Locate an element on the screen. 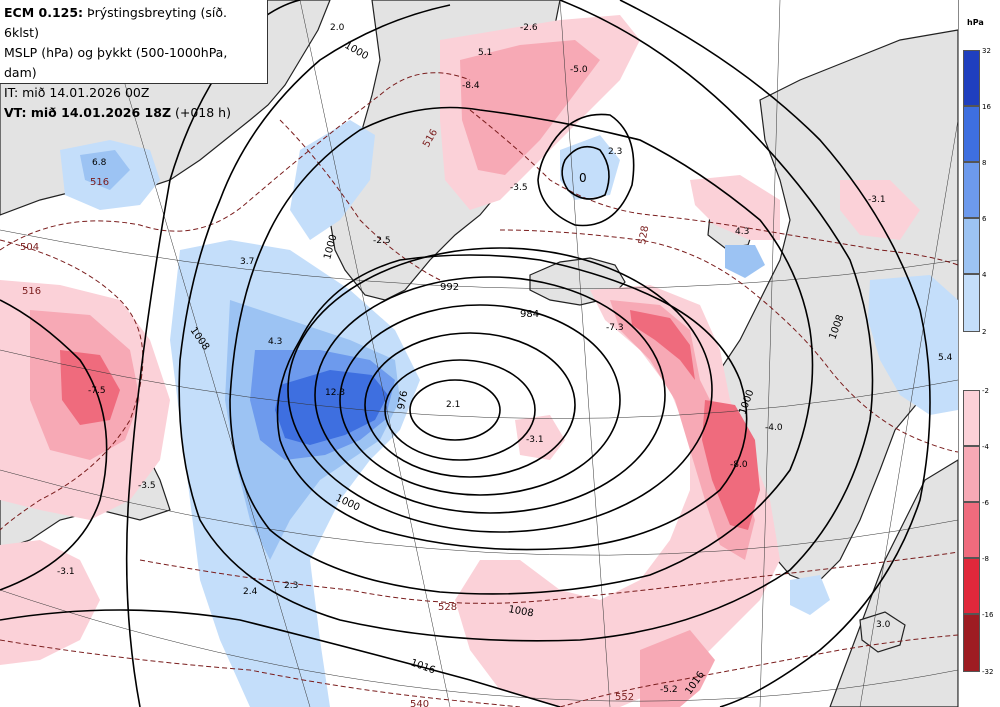  change-label: -8.0 is located at coordinates (739, 465).